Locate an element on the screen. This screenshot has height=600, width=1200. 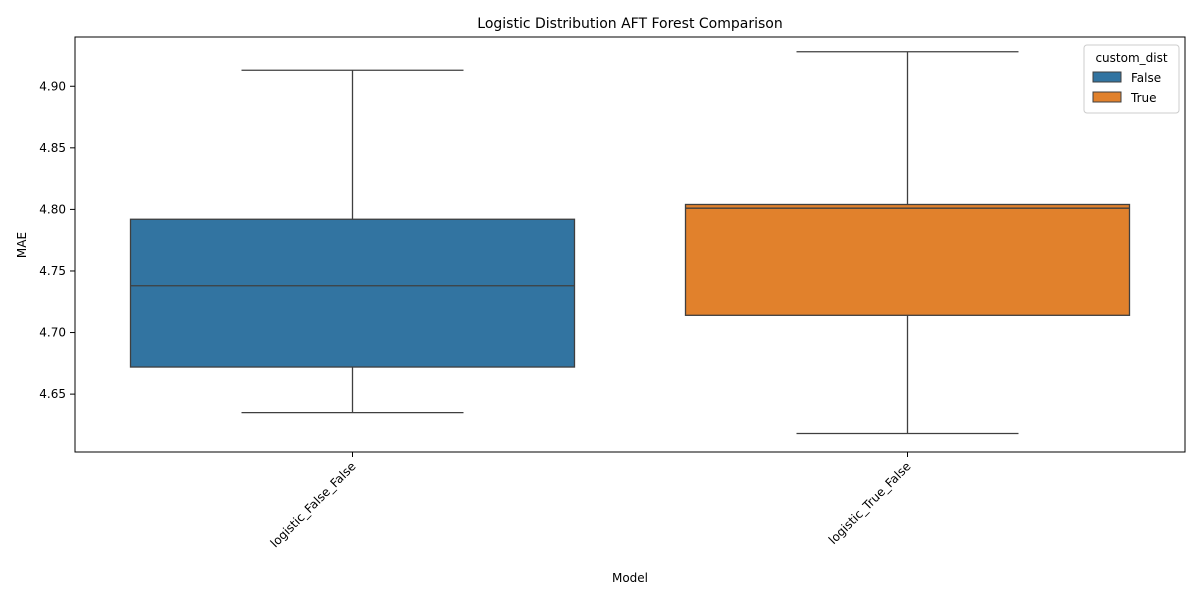
x-tick-label: logistic_False_False is located at coordinates (313, 504).